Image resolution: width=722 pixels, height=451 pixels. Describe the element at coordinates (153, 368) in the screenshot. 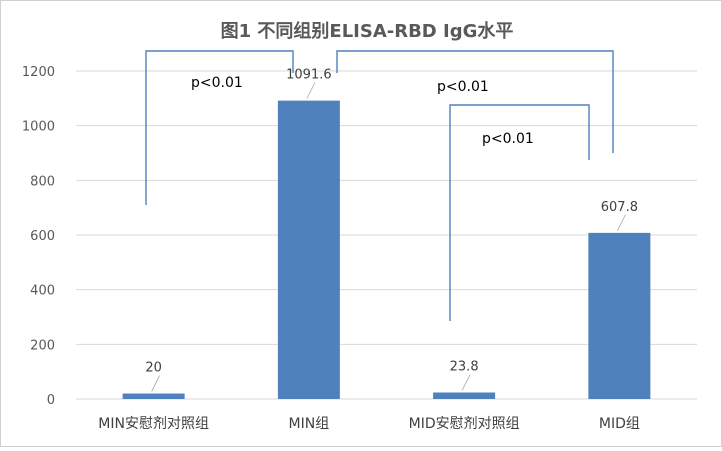

I see `data-label: 20` at that location.